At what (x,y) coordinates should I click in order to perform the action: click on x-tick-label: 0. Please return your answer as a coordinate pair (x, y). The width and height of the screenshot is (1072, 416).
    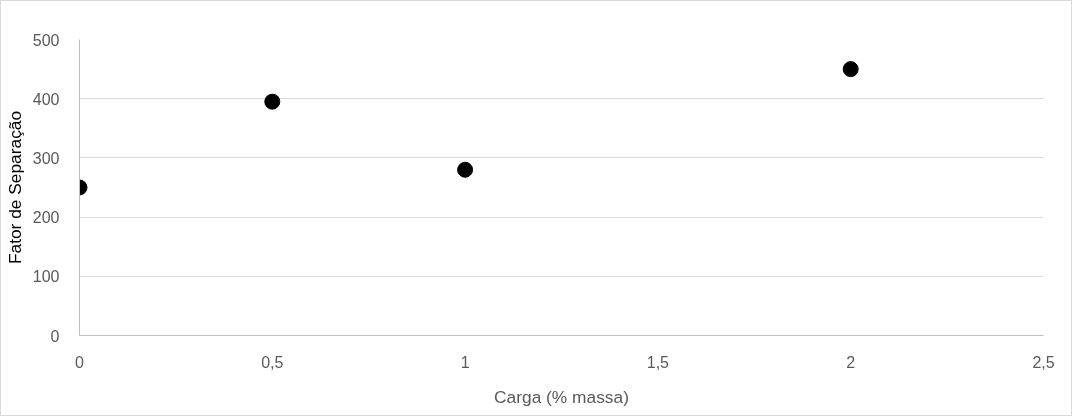
    Looking at the image, I should click on (80, 362).